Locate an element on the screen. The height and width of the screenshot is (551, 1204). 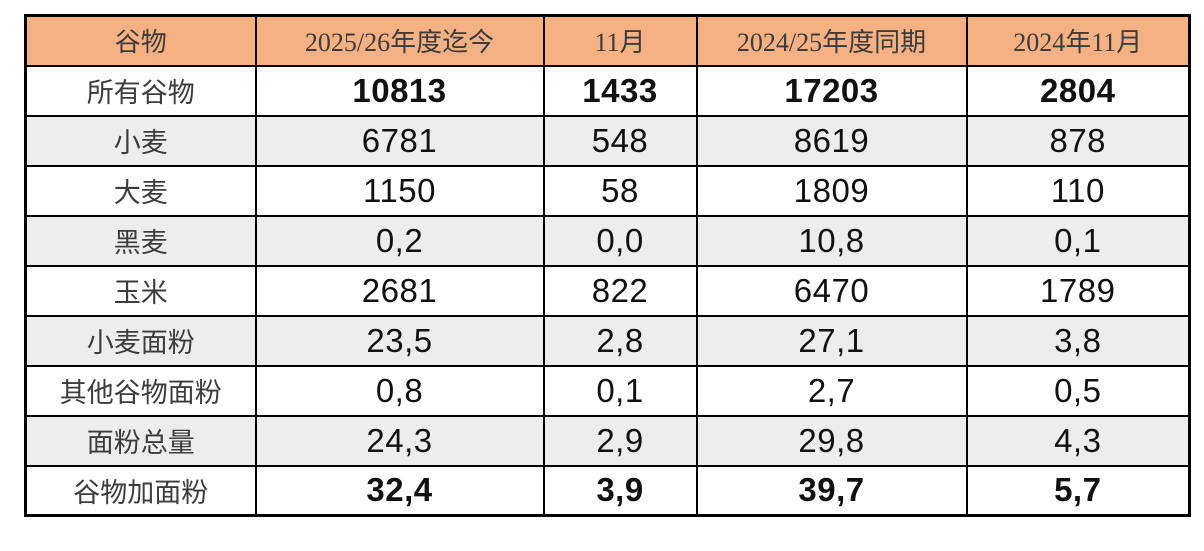
row-label: 面粉总量 is located at coordinates (140, 440).